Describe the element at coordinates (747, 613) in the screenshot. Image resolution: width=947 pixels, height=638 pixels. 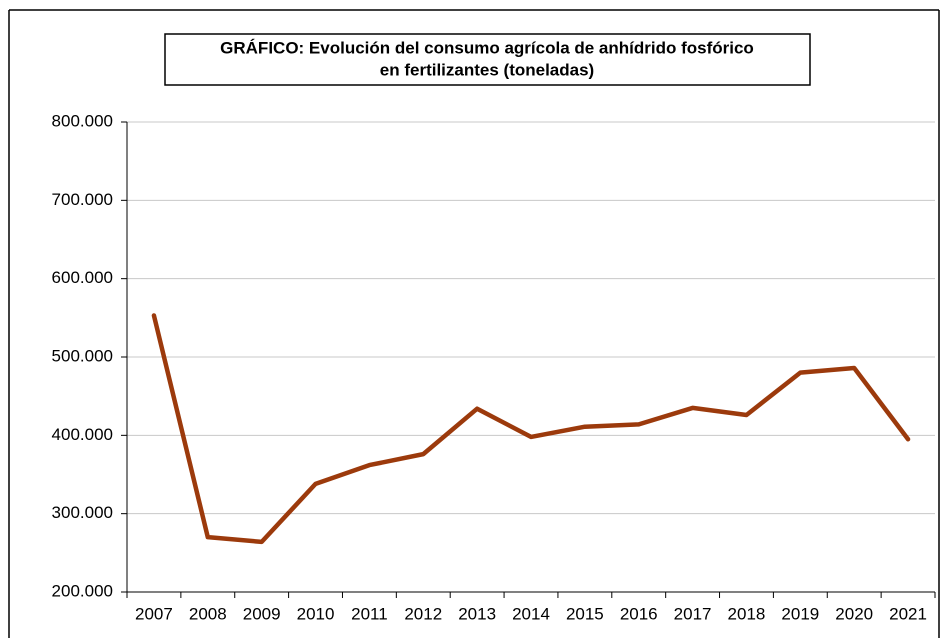
I see `x-tick-label: 2018` at that location.